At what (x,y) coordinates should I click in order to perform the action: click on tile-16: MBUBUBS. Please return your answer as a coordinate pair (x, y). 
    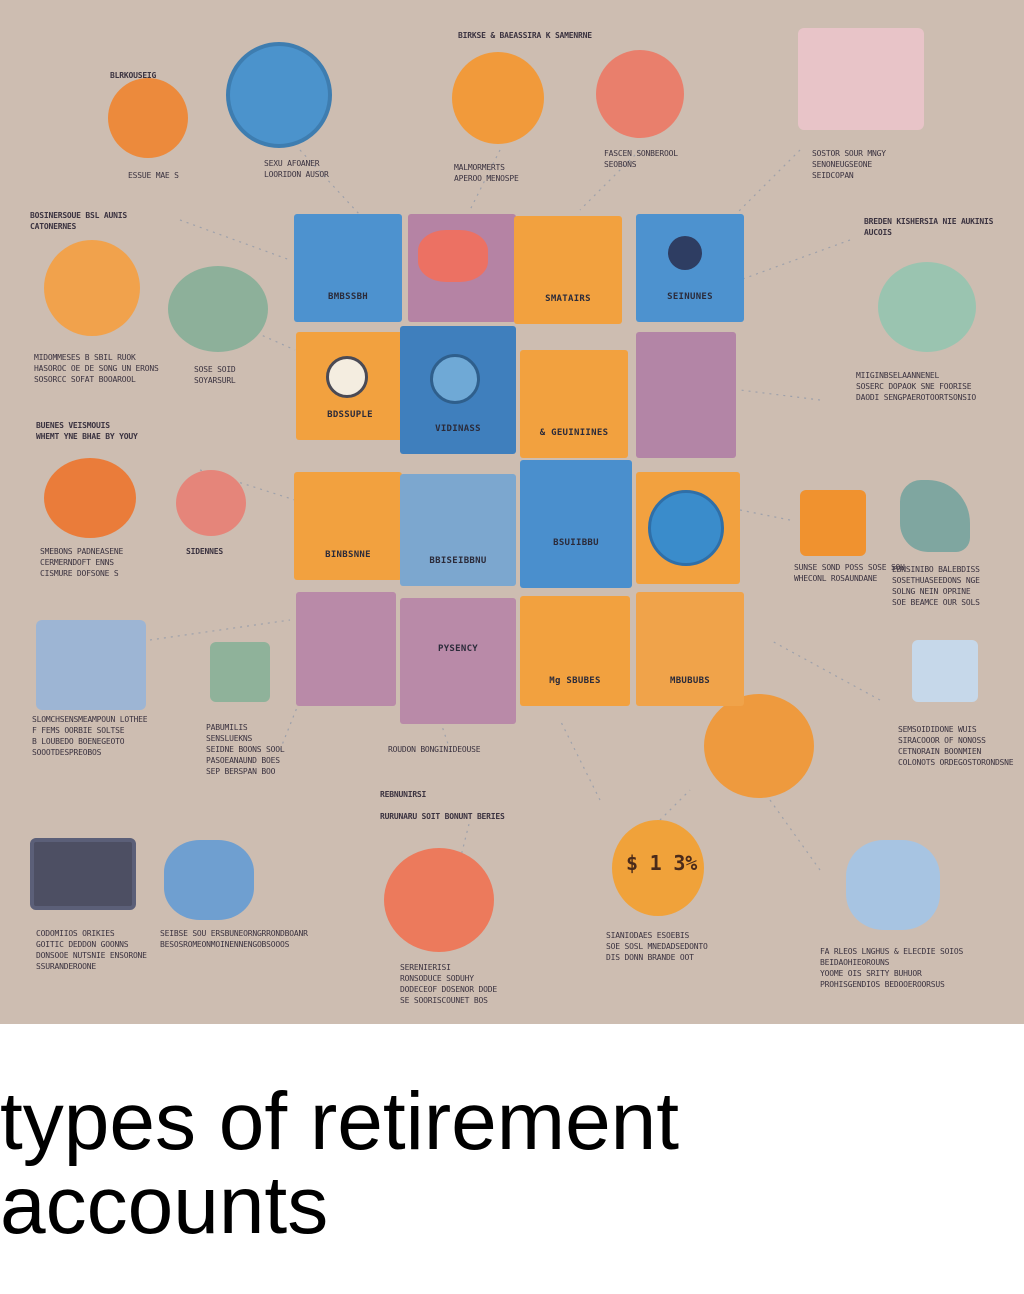
    Looking at the image, I should click on (690, 649).